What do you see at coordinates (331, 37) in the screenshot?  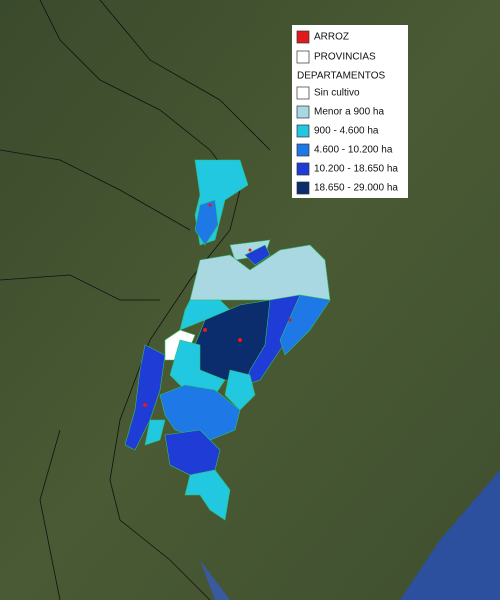 I see `legend-label: ARROZ` at bounding box center [331, 37].